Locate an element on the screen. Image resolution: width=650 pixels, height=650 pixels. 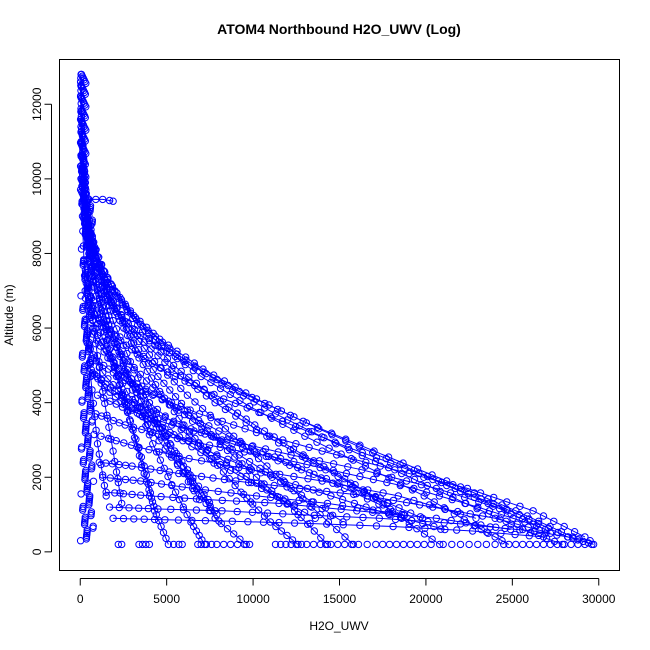
y-axis: 0 2000 4000 6000 8000 10000 12000 is located at coordinates (41, 321).